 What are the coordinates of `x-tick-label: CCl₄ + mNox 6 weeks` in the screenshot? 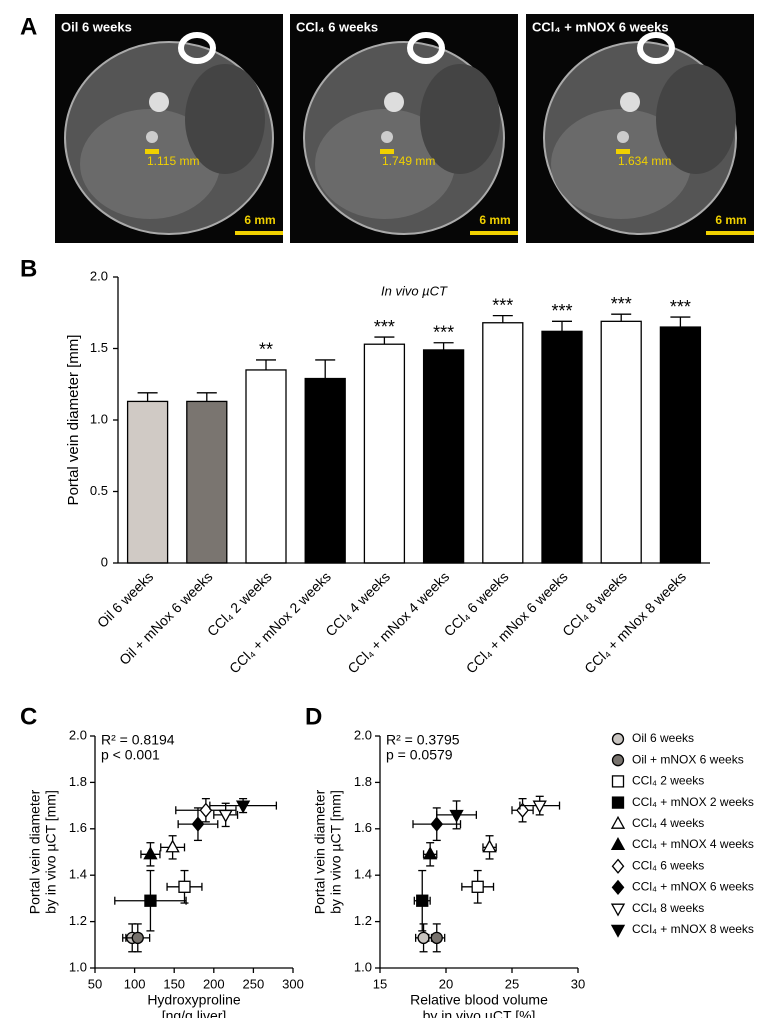 It's located at (517, 622).